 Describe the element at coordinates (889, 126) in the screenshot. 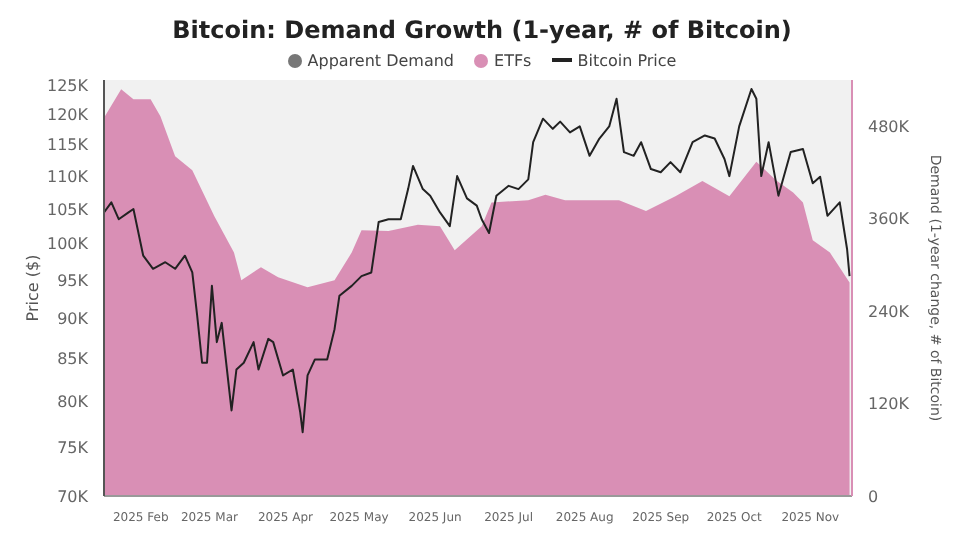

I see `y2-tick-label: 480K` at that location.